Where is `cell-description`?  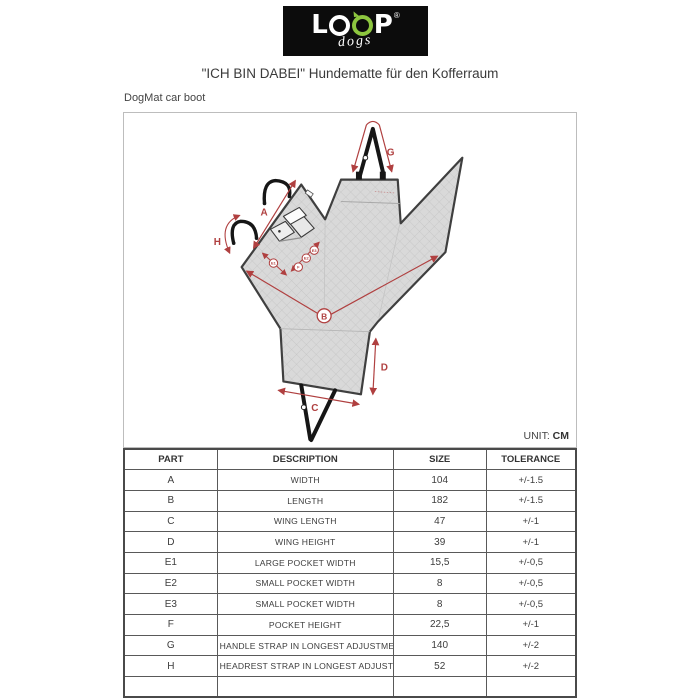
cell-description is located at coordinates (305, 687).